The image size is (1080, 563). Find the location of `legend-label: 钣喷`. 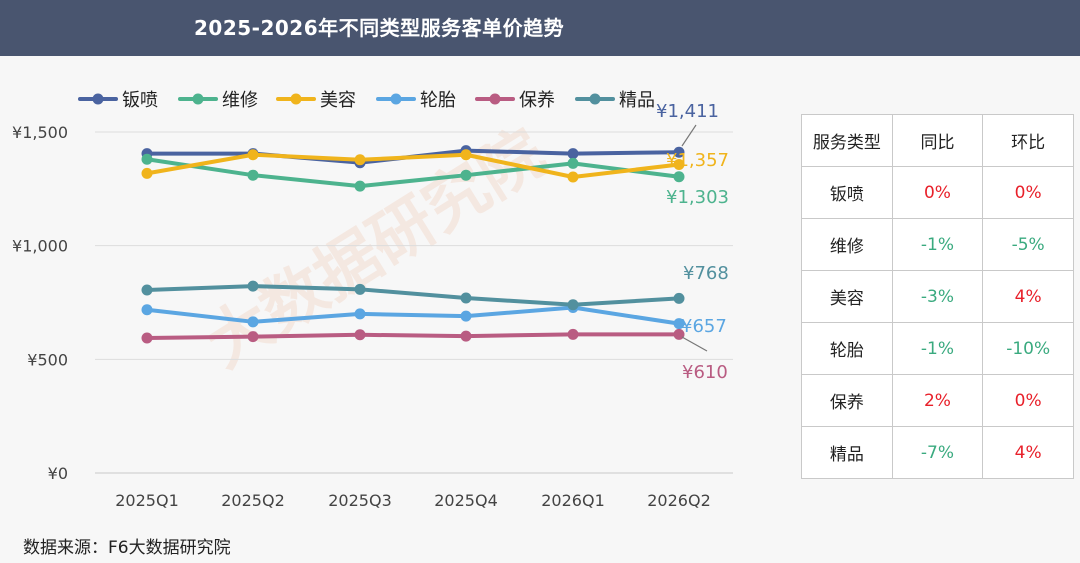

legend-label: 钣喷 is located at coordinates (140, 100).